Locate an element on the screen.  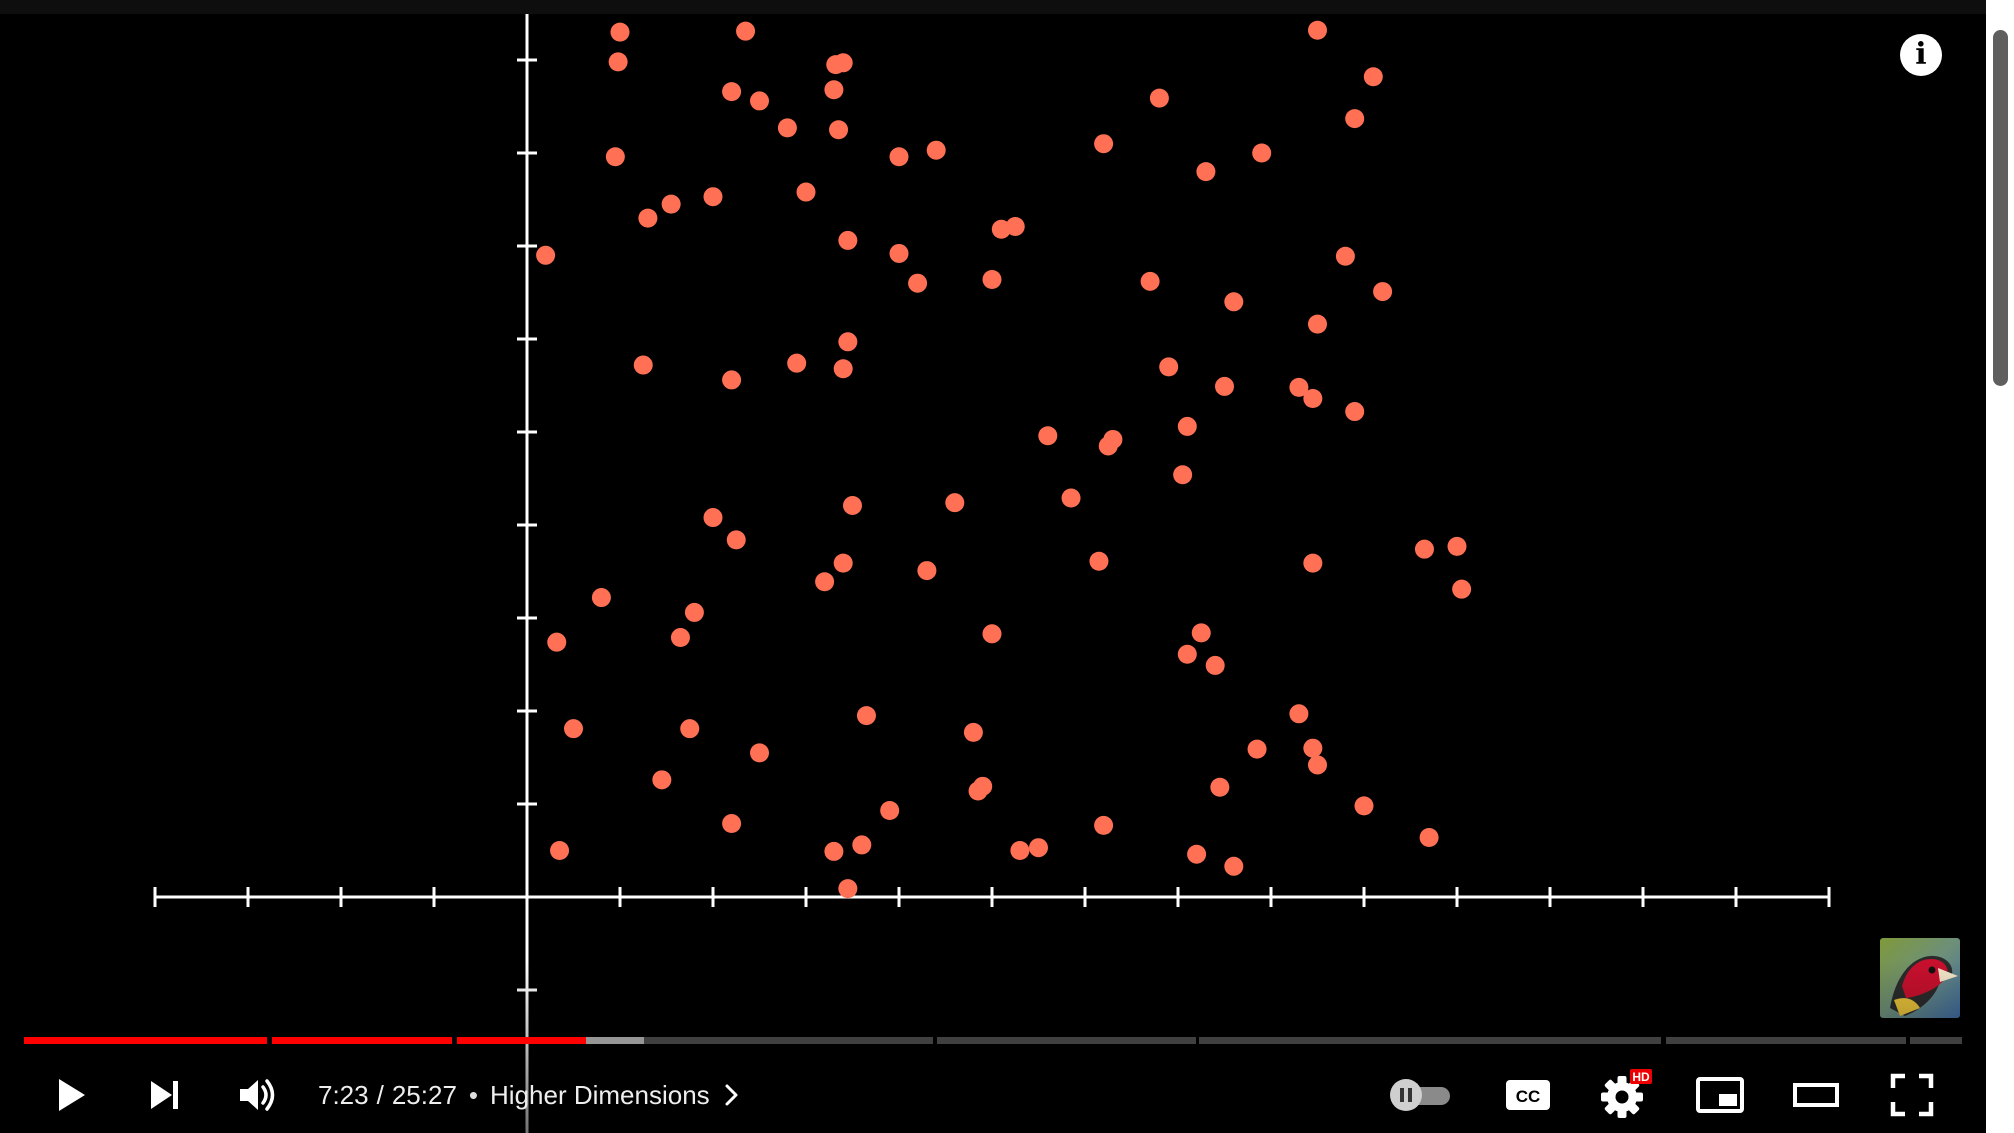
settings-icon: HD is located at coordinates (1626, 1093).